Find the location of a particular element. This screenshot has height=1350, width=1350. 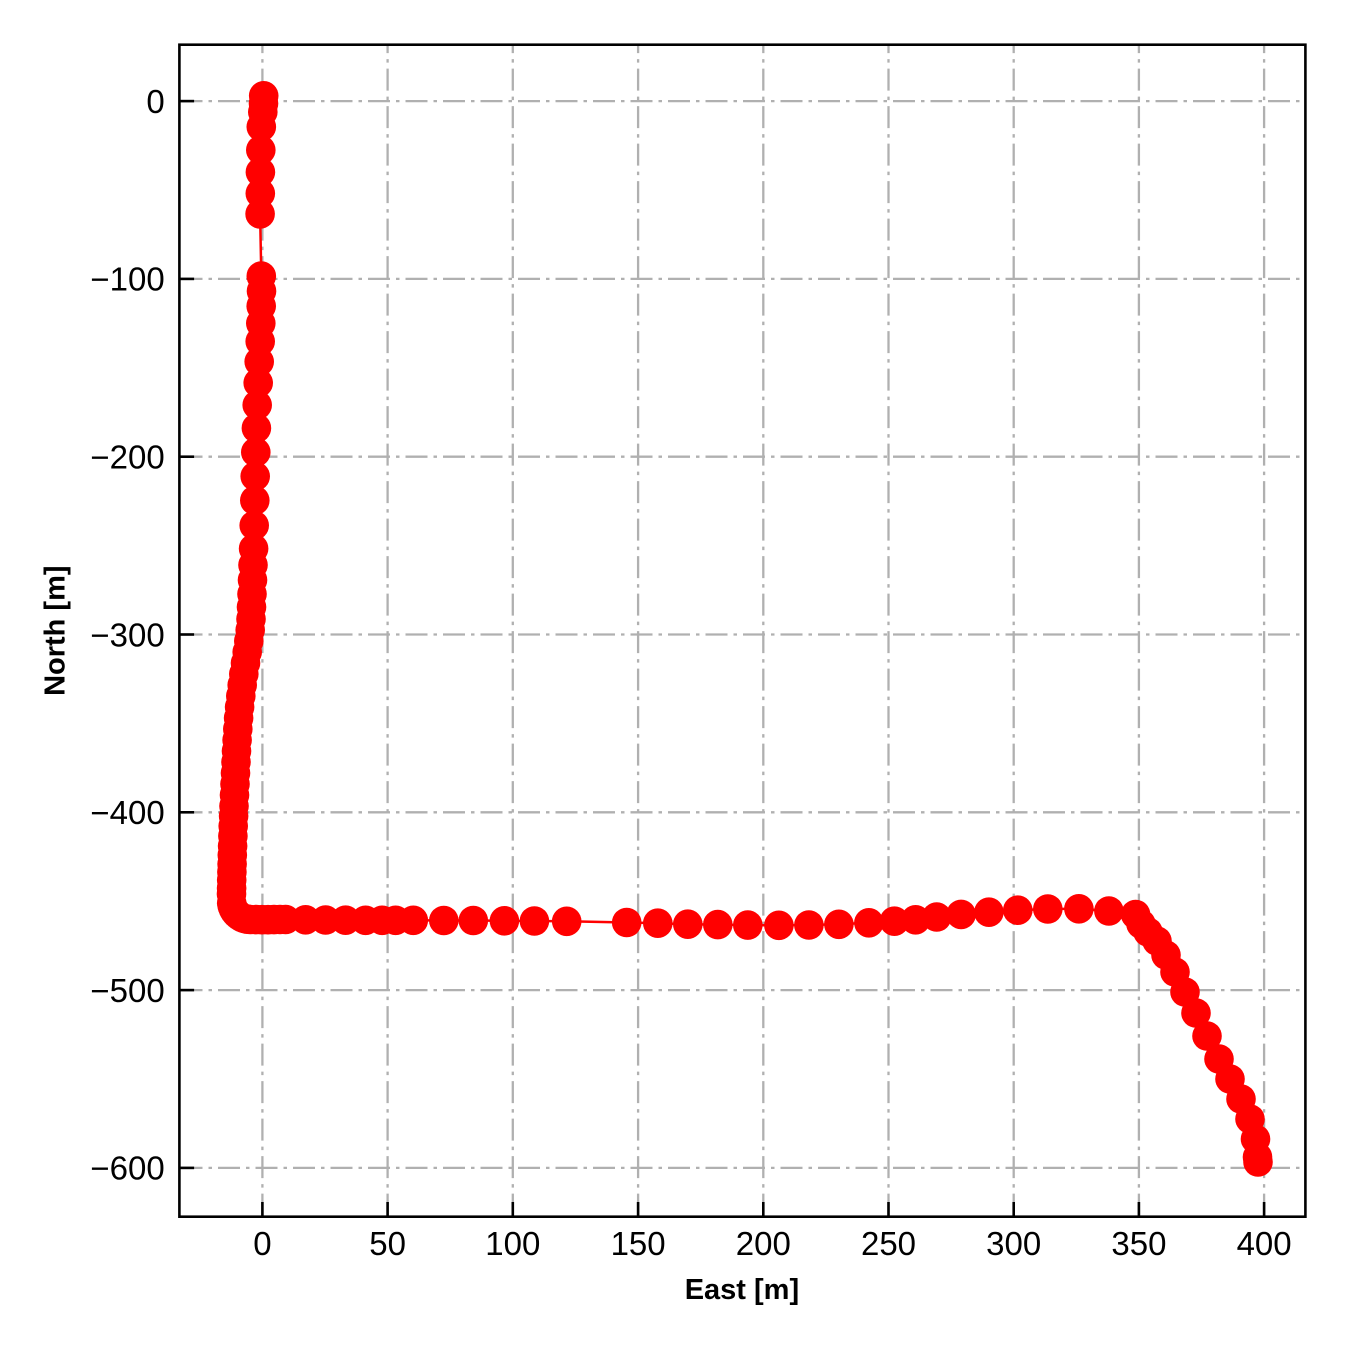

svg-text: East [m] is located at coordinates (742, 1290).